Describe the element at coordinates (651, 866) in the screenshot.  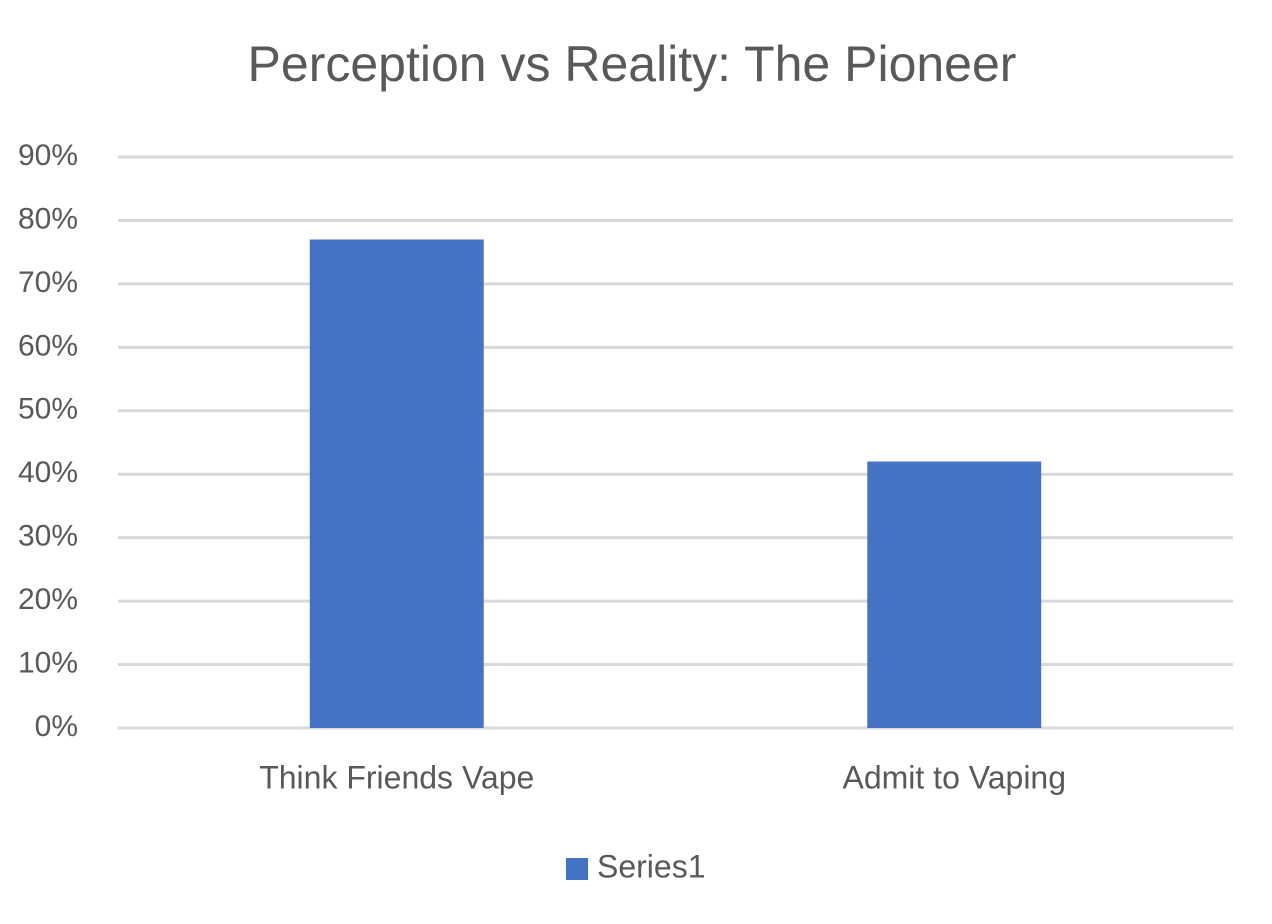
I see `legend-label: Series1` at that location.